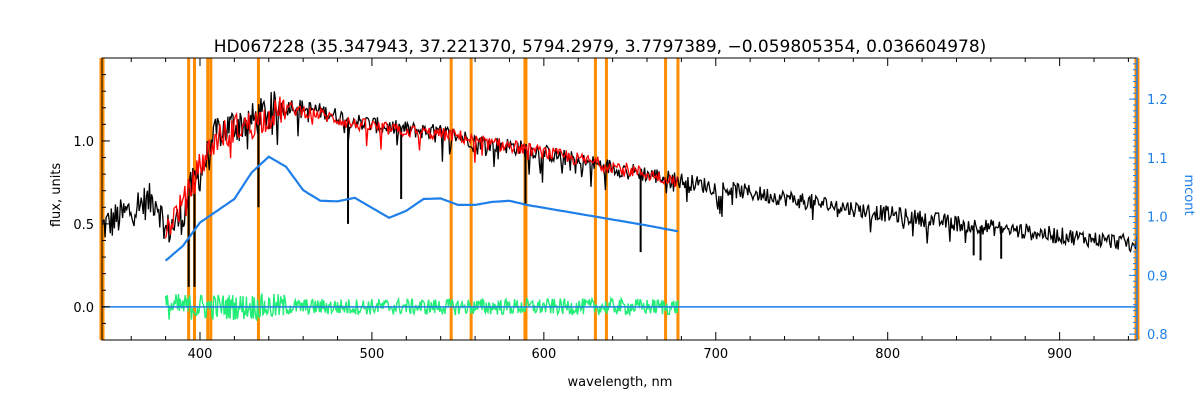 The image size is (1200, 400). What do you see at coordinates (372, 354) in the screenshot?
I see `x-tick-label: 500` at bounding box center [372, 354].